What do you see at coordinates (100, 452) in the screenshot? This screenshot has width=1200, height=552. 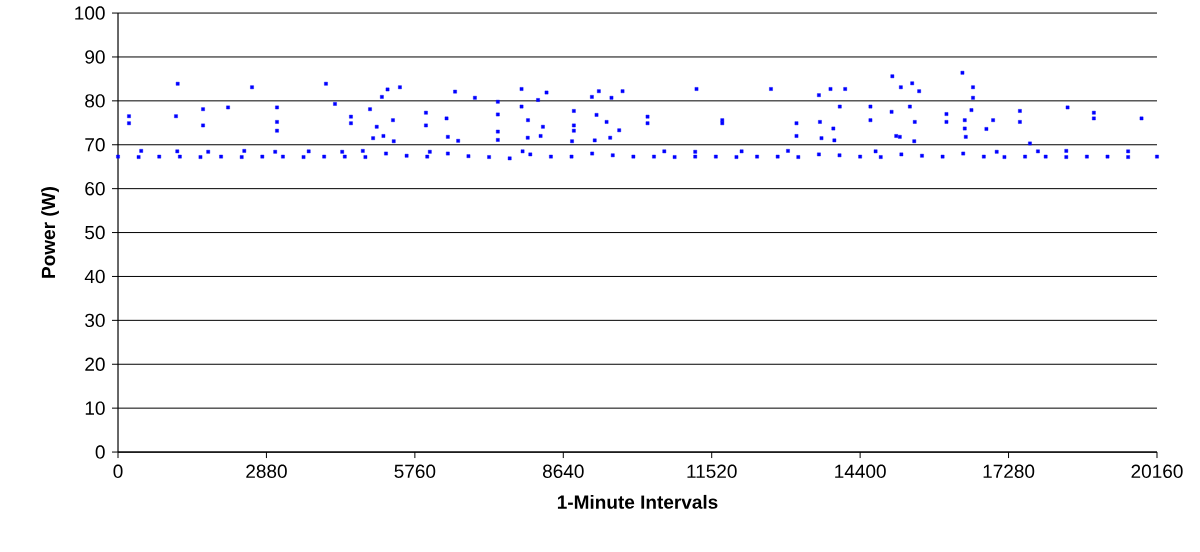 I see `y-tick-label: 0` at bounding box center [100, 452].